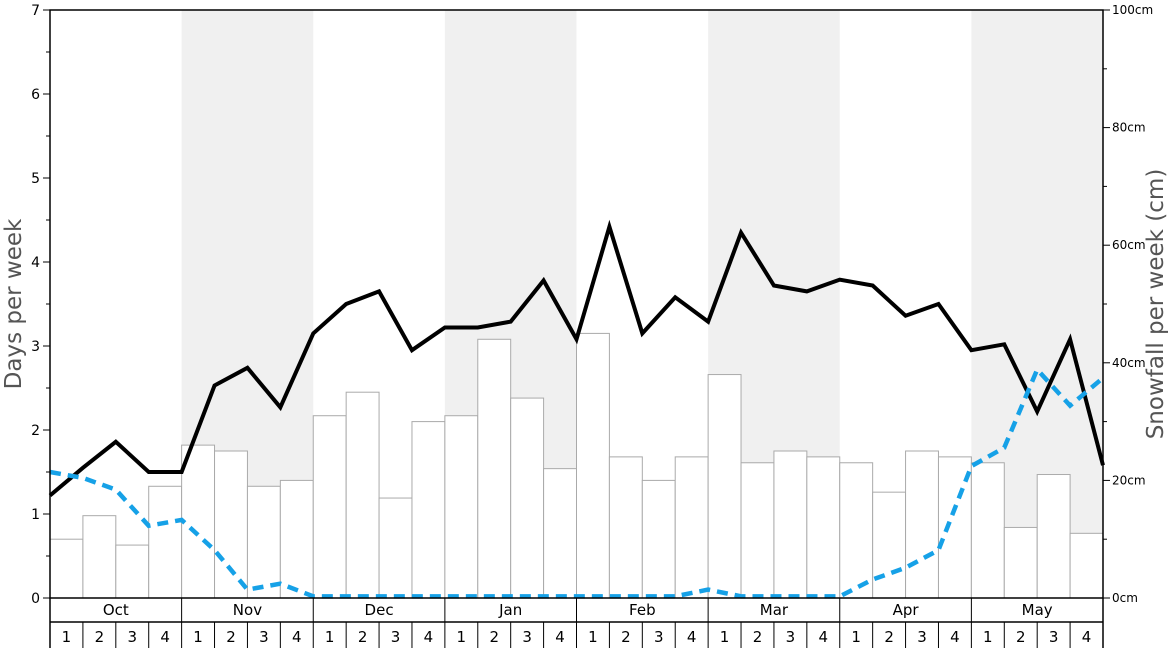  What do you see at coordinates (247, 610) in the screenshot?
I see `month-label: Nov` at bounding box center [247, 610].